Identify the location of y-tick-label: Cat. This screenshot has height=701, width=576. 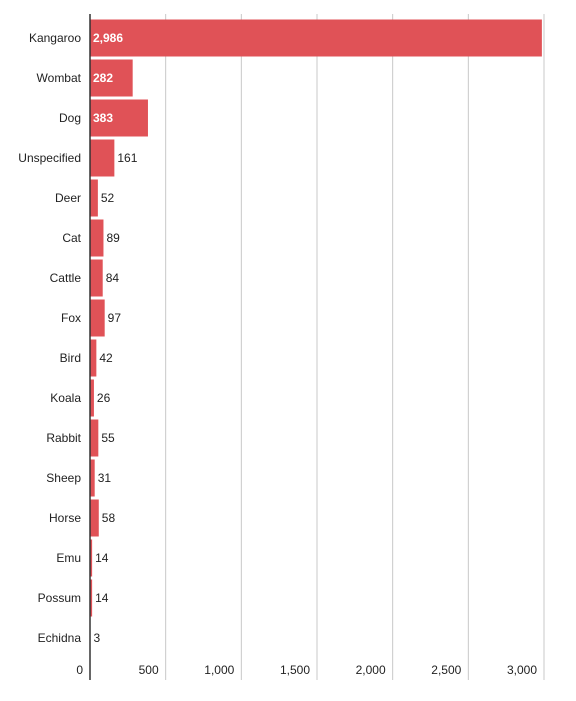
(71, 238).